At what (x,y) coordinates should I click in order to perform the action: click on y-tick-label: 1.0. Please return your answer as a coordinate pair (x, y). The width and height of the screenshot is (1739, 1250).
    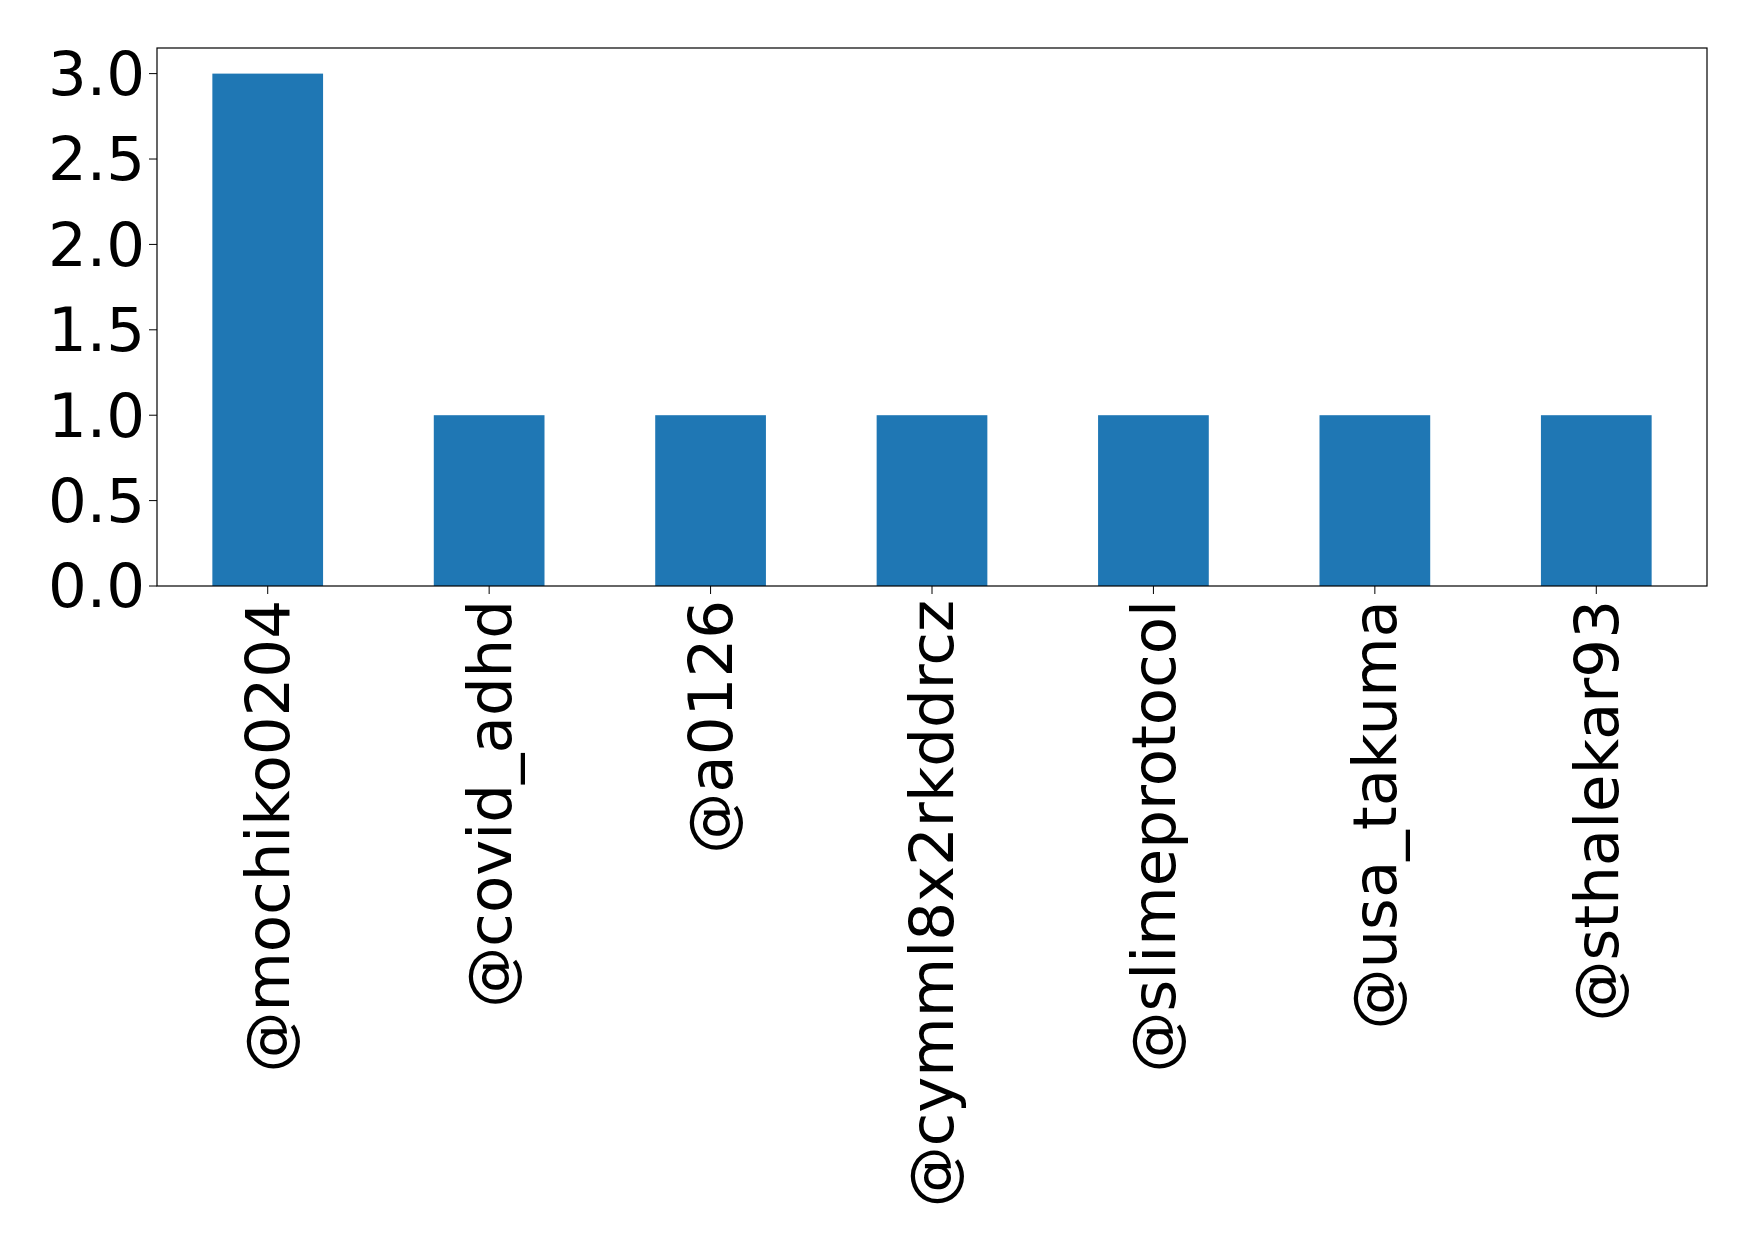
    Looking at the image, I should click on (96, 415).